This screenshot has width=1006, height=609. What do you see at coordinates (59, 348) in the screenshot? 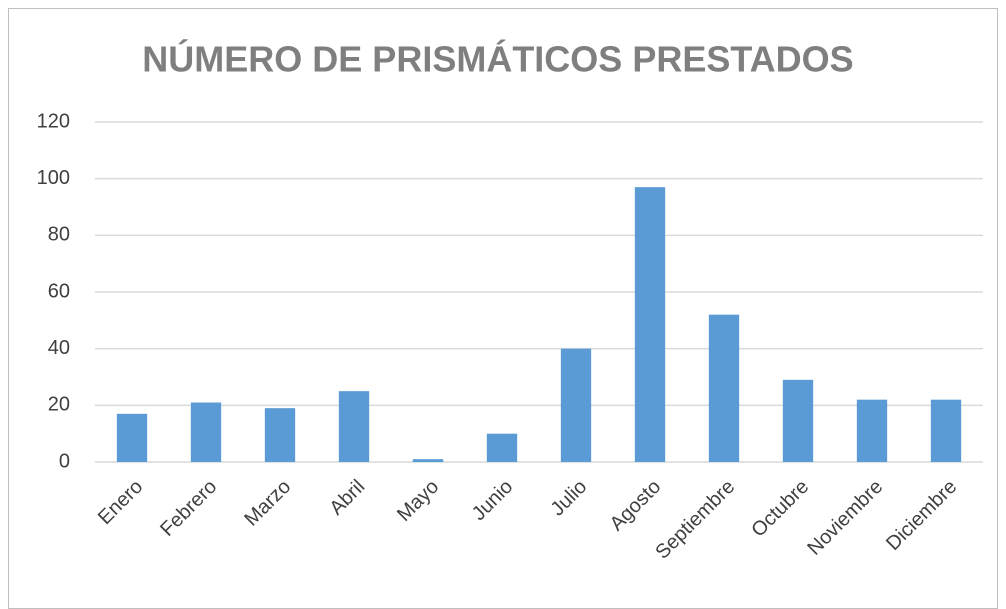
I see `y-tick-label: 40` at bounding box center [59, 348].